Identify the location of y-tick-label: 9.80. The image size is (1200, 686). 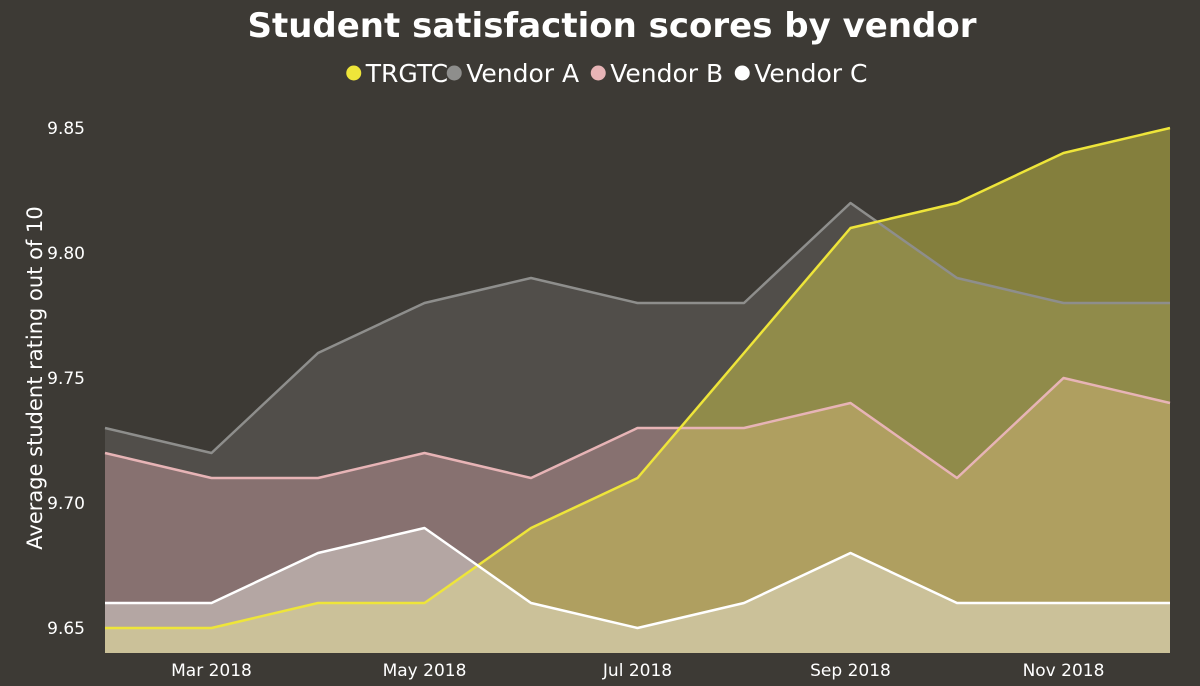
(66, 254).